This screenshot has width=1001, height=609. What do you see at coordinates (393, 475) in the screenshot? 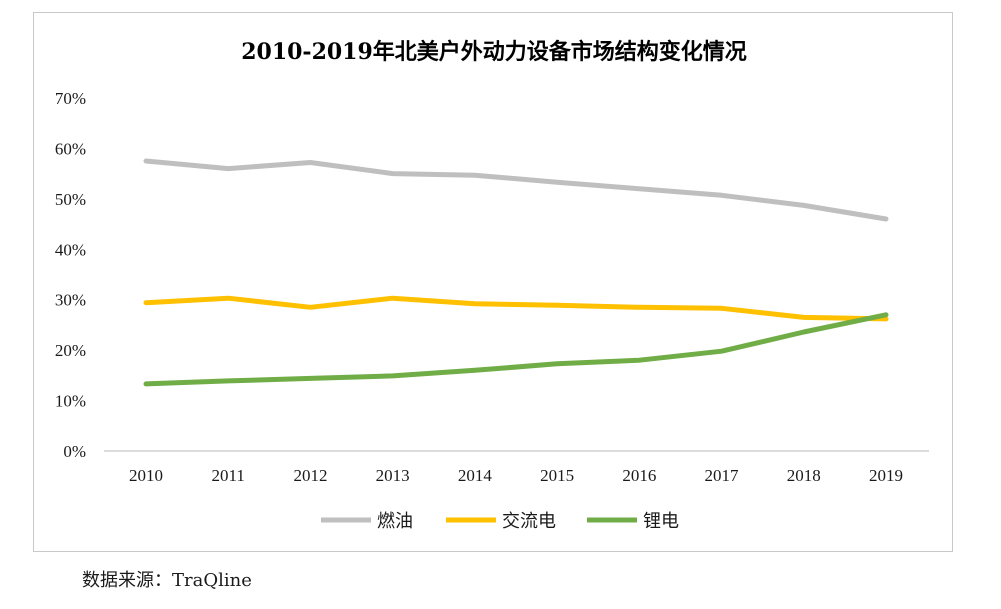
I see `x-tick-label: 2013` at bounding box center [393, 475].